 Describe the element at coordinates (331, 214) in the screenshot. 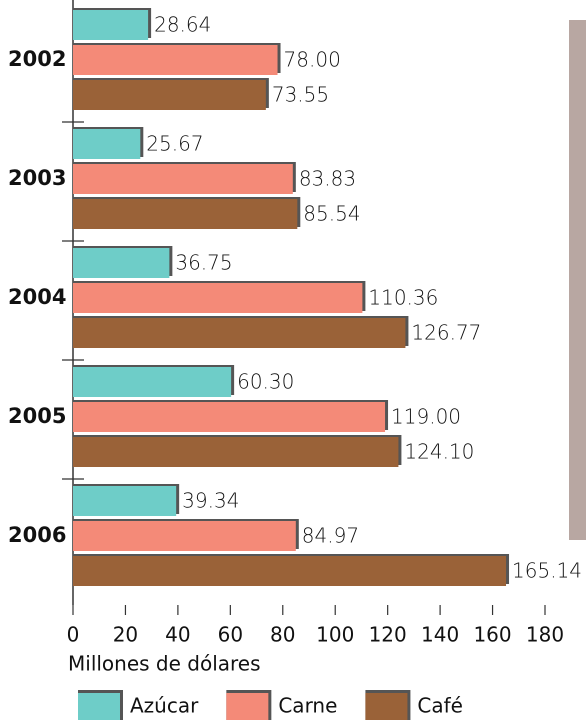

I see `data-label: 85.54` at that location.